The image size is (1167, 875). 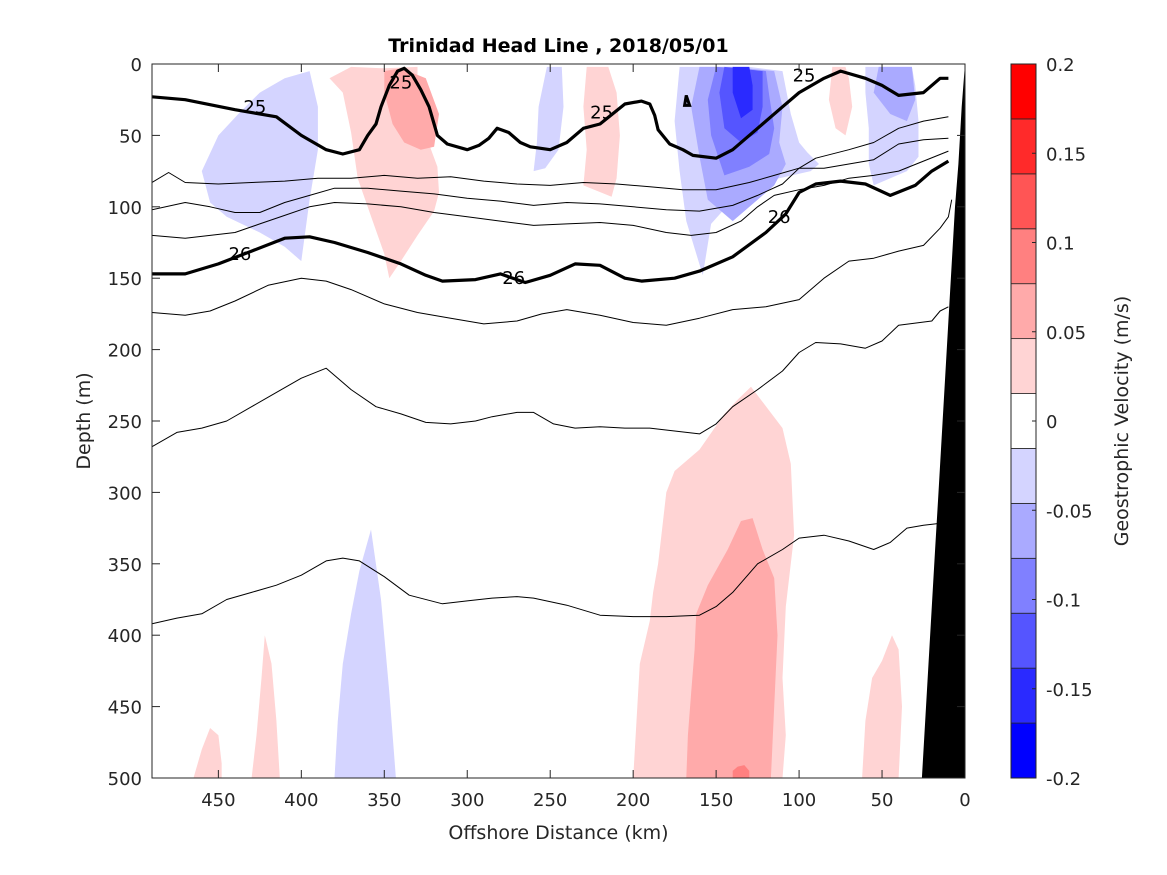 I want to click on colorbar-tick-label: 0, so click(x=1051, y=422).